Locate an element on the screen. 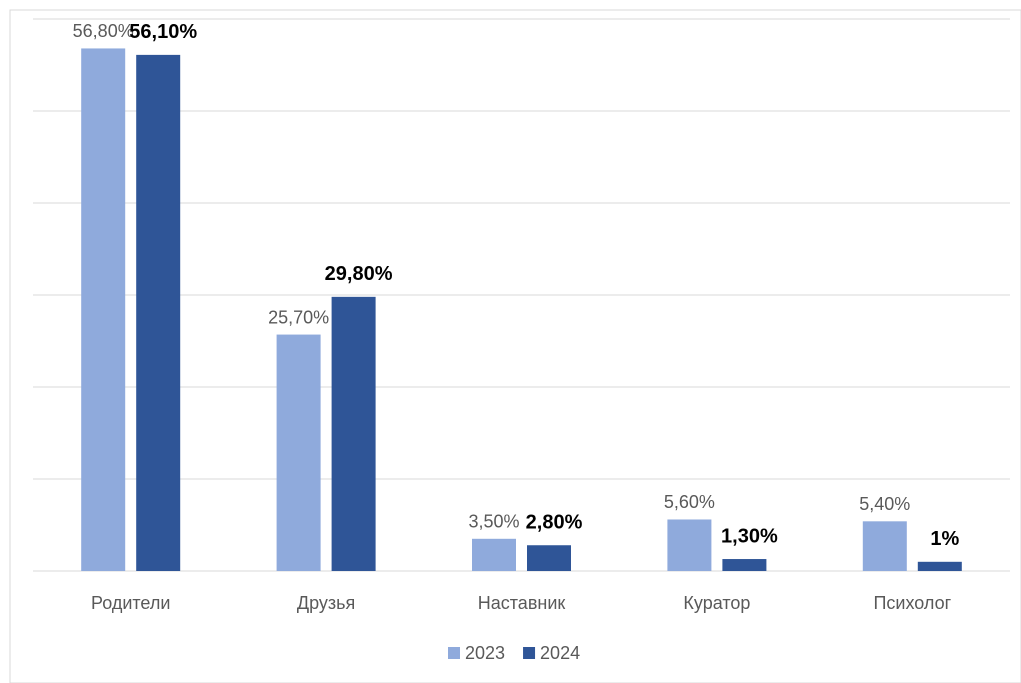 Image resolution: width=1021 pixels, height=683 pixels. x-tick-label: Друзья is located at coordinates (326, 603).